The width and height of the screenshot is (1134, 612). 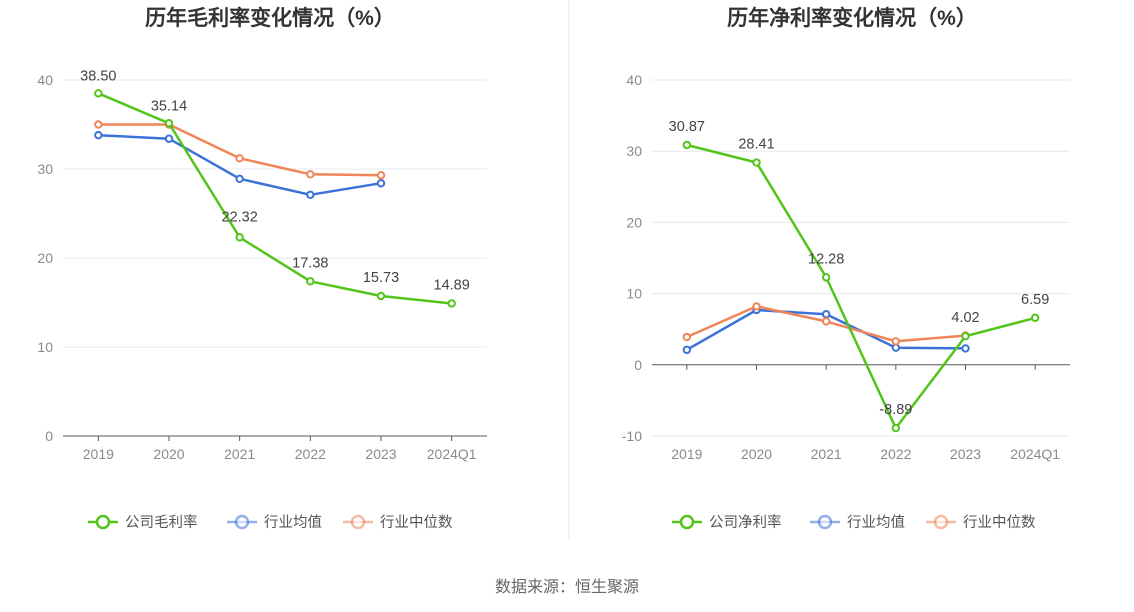 I want to click on data-label: 17.38, so click(x=310, y=263).